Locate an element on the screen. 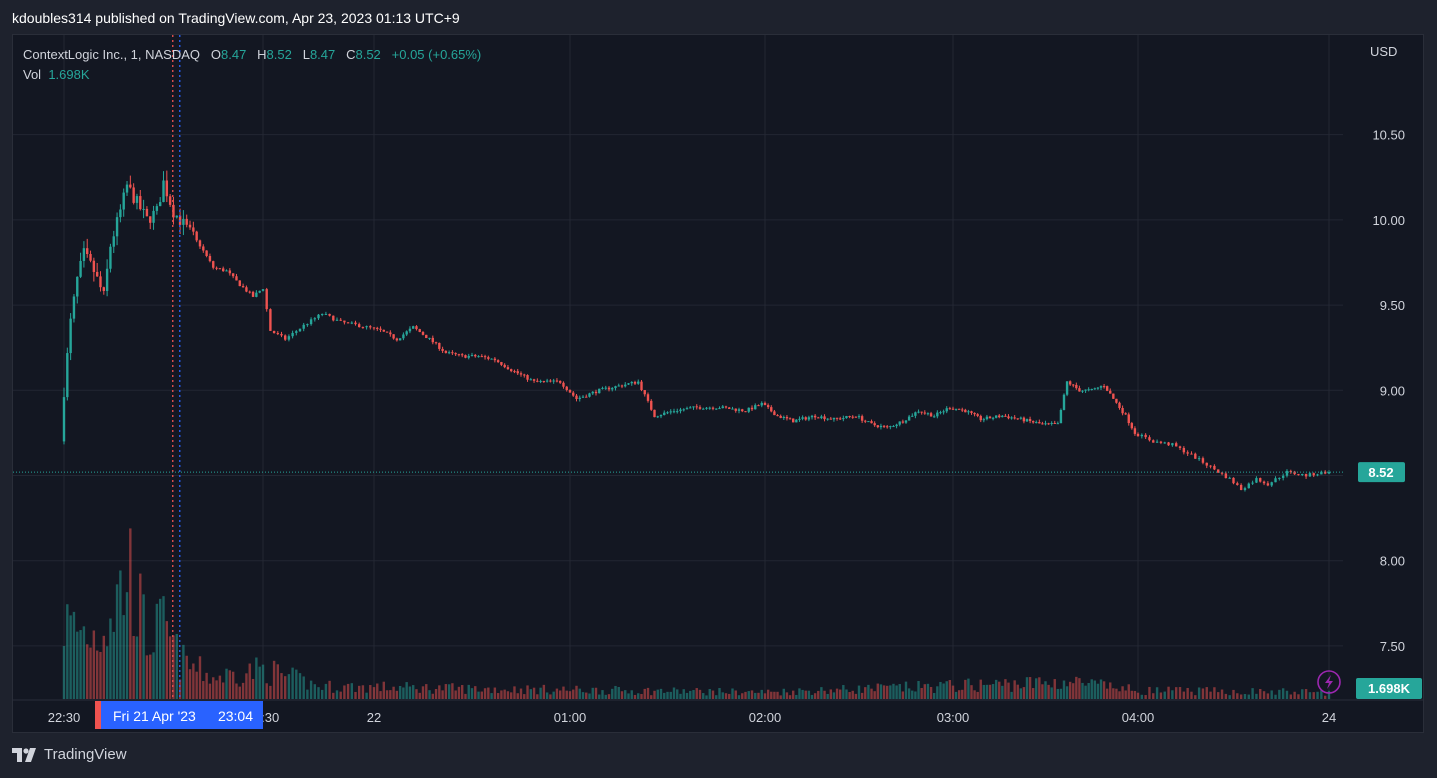  legend-row-volume: Vol 1.698K is located at coordinates (252, 75).